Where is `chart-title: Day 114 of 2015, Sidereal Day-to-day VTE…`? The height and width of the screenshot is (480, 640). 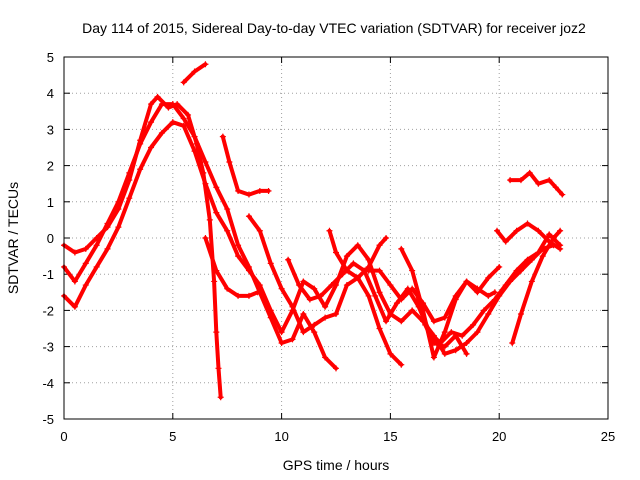
chart-title: Day 114 of 2015, Sidereal Day-to-day VTE… is located at coordinates (334, 28).